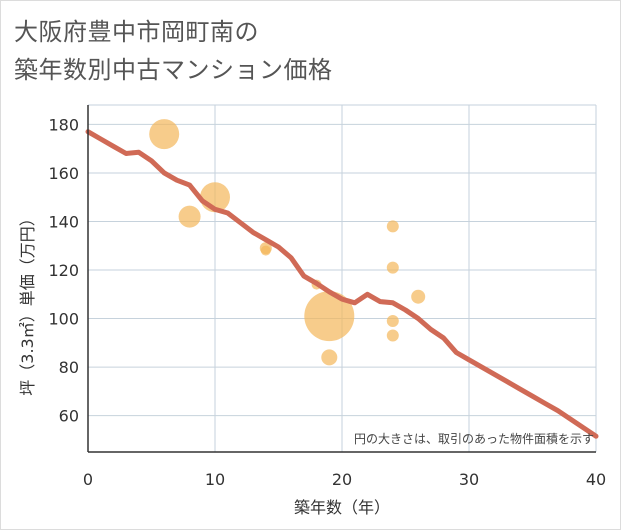  Describe the element at coordinates (63, 124) in the screenshot. I see `y-tick-label: 180` at that location.